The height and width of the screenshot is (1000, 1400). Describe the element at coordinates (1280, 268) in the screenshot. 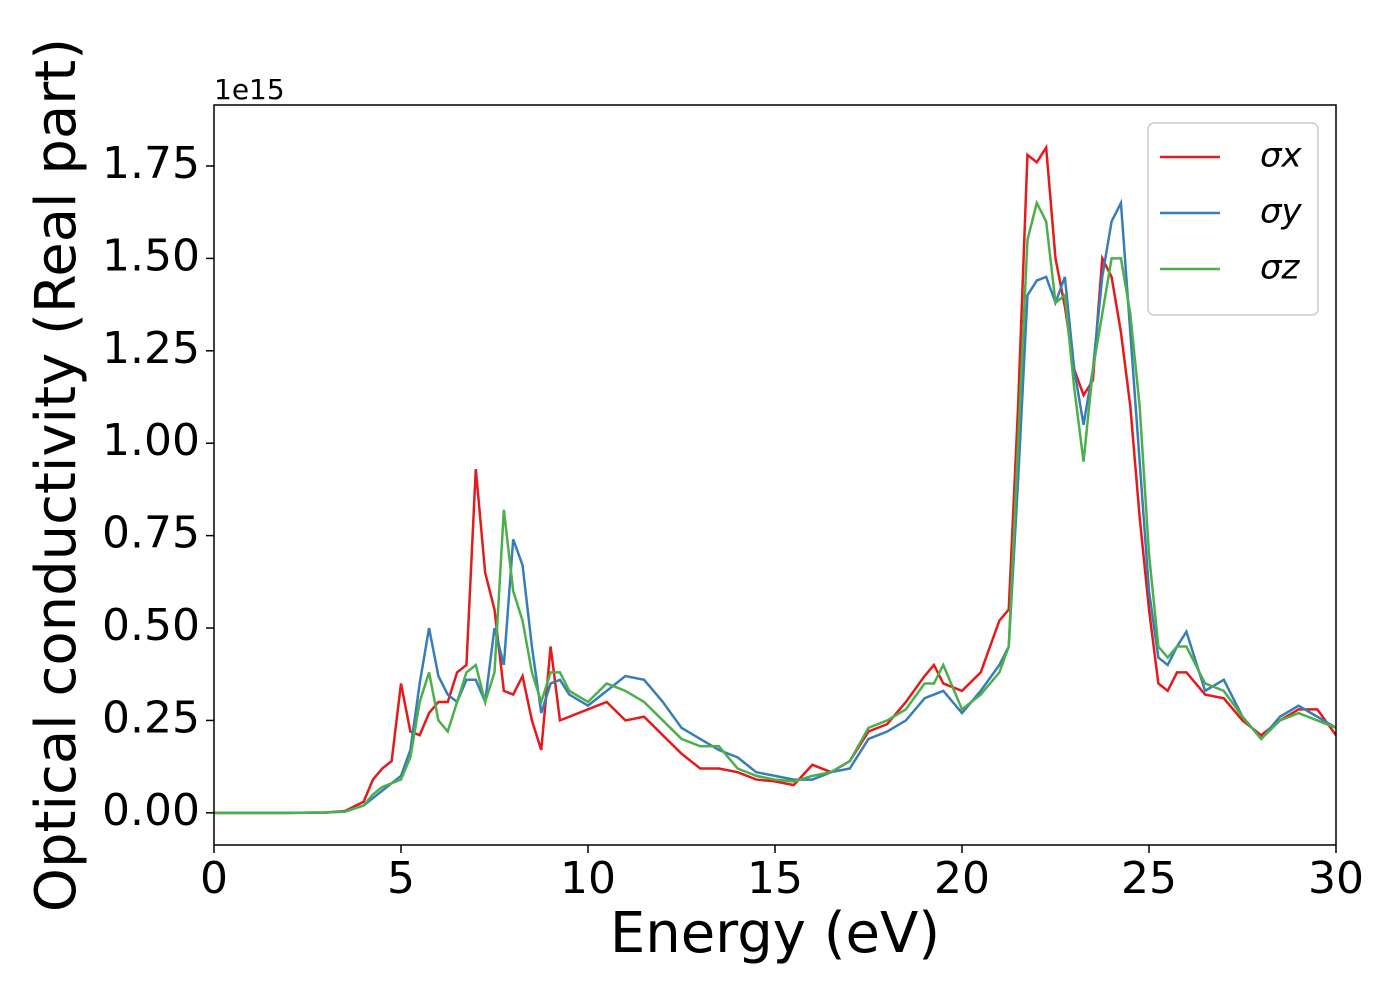

I see `legend-label: σz` at that location.